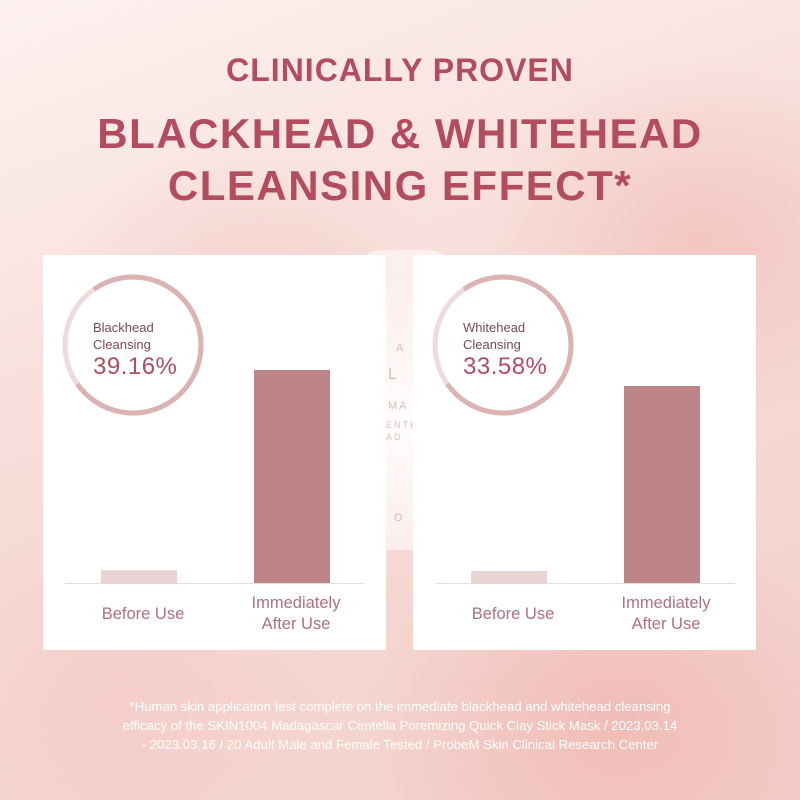 The image size is (800, 800). I want to click on ring-label: Whitehead Cleansing, so click(494, 336).